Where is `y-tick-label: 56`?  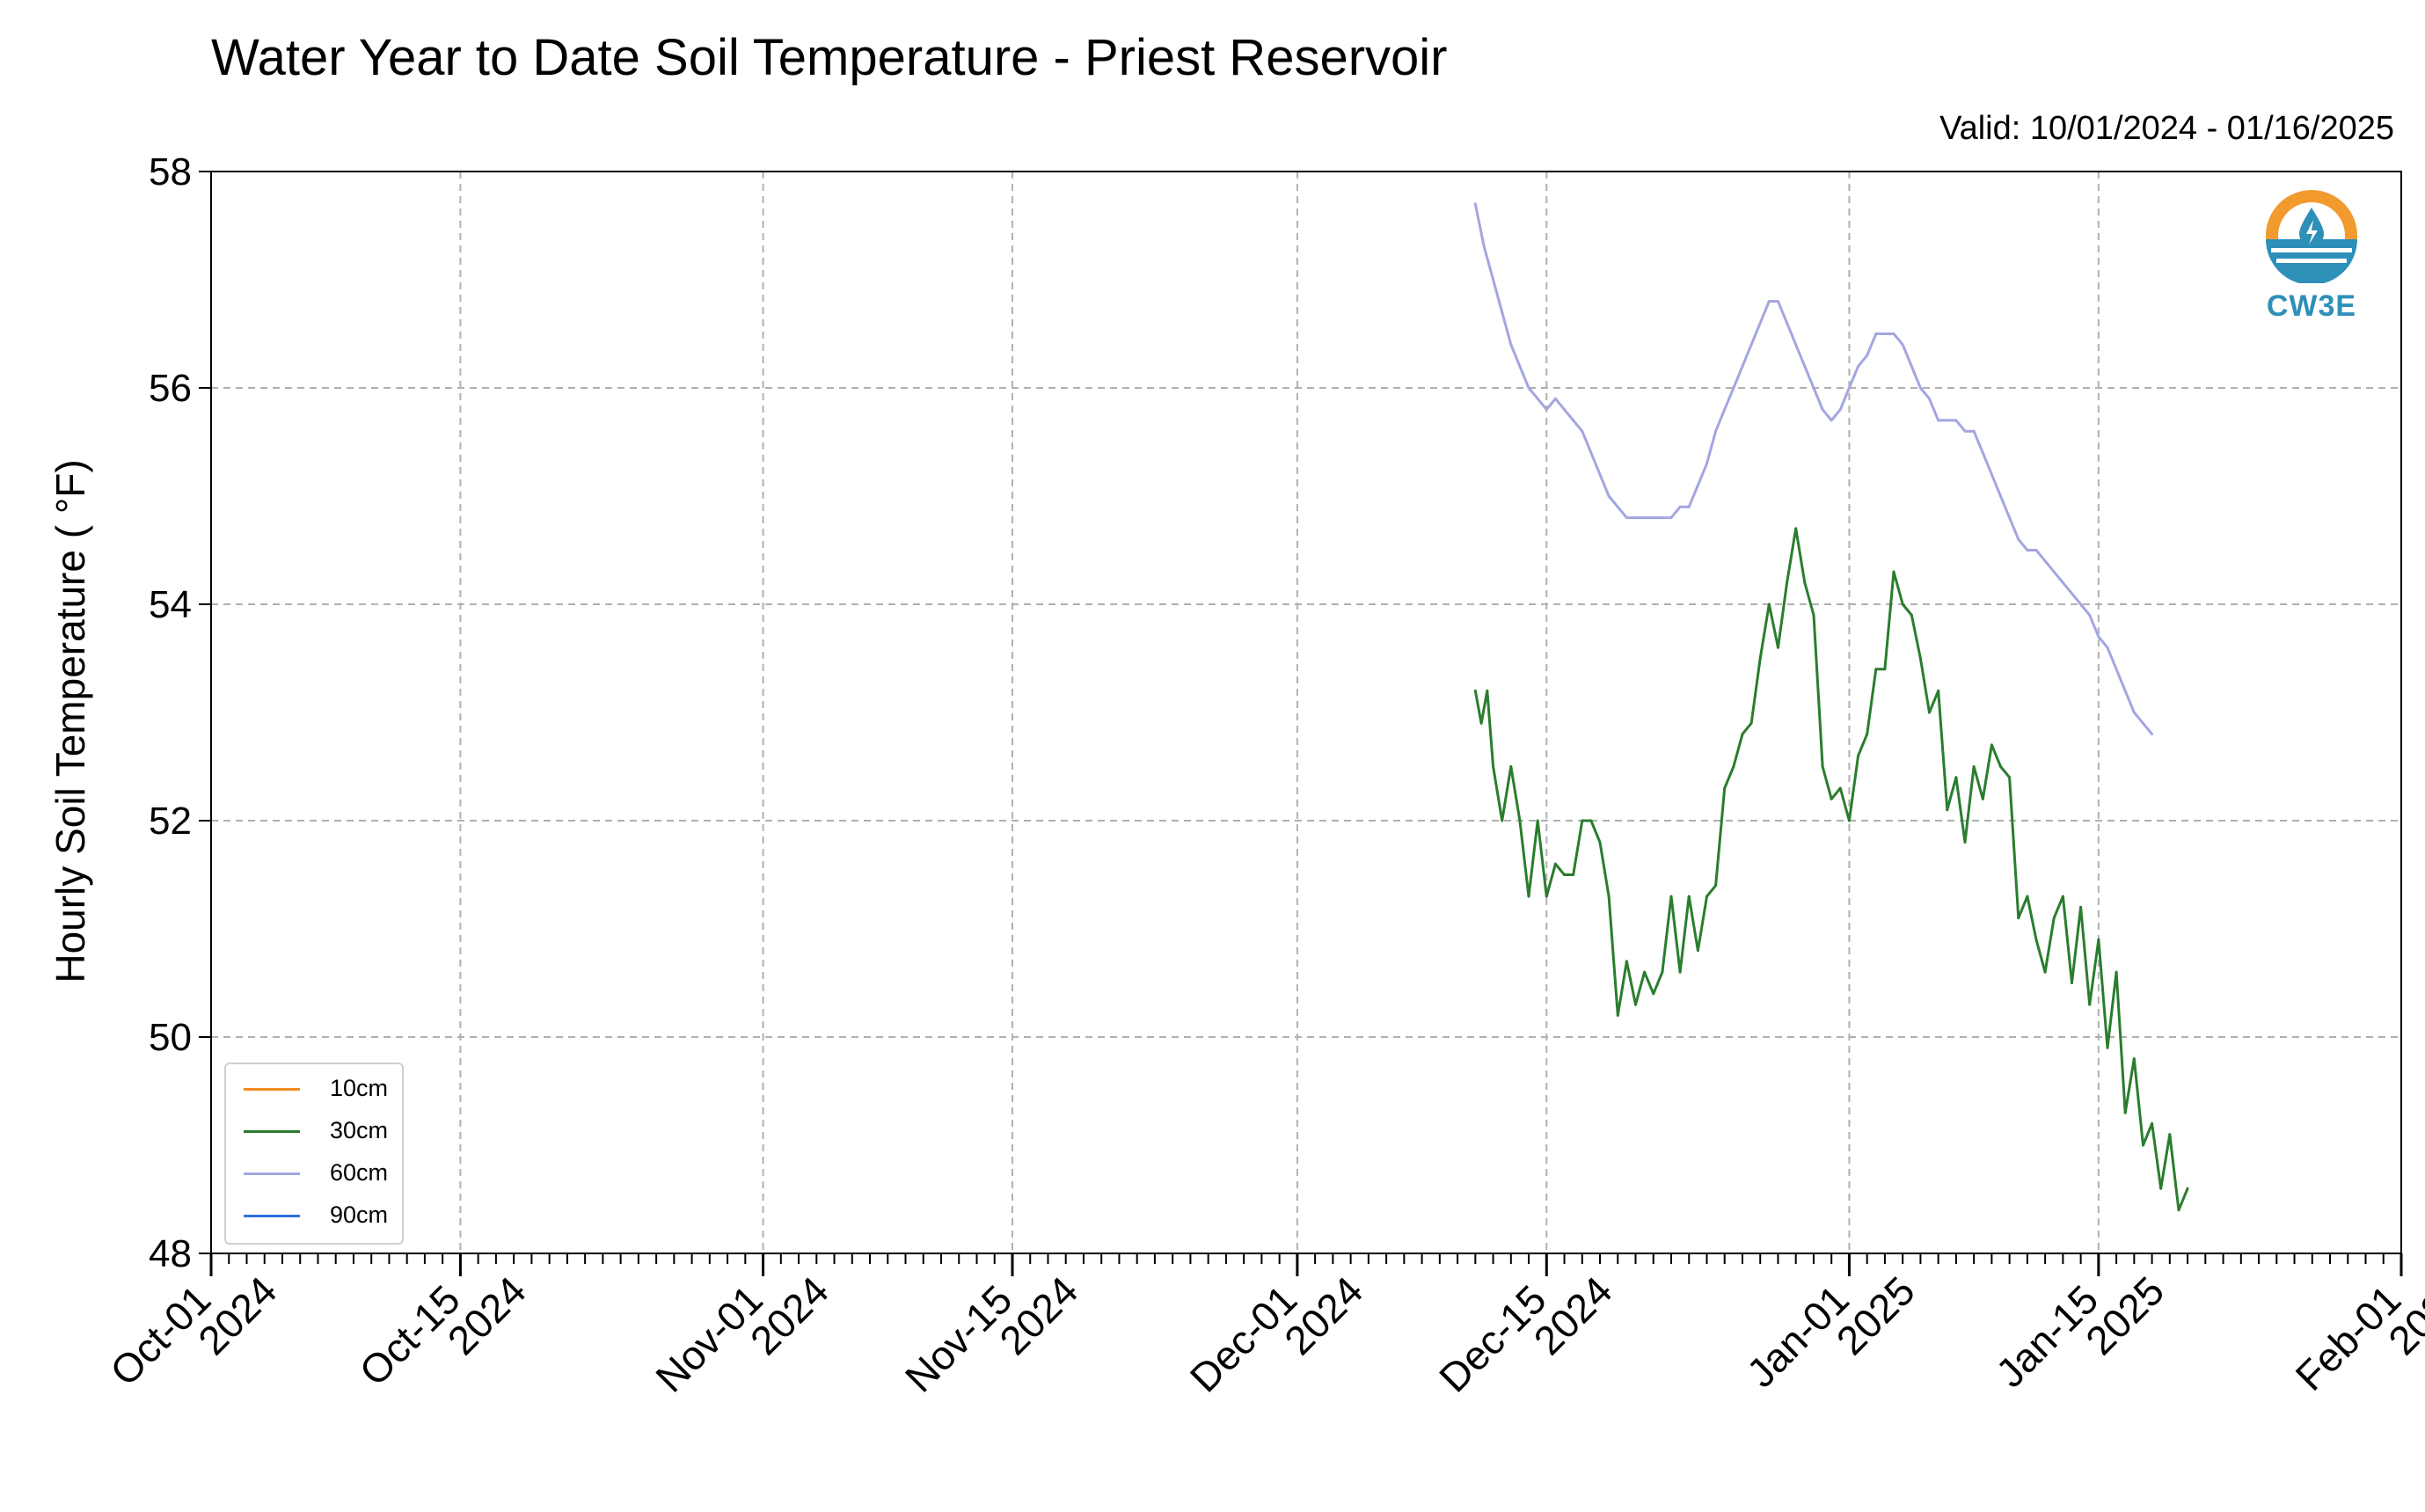 y-tick-label: 56 is located at coordinates (170, 388).